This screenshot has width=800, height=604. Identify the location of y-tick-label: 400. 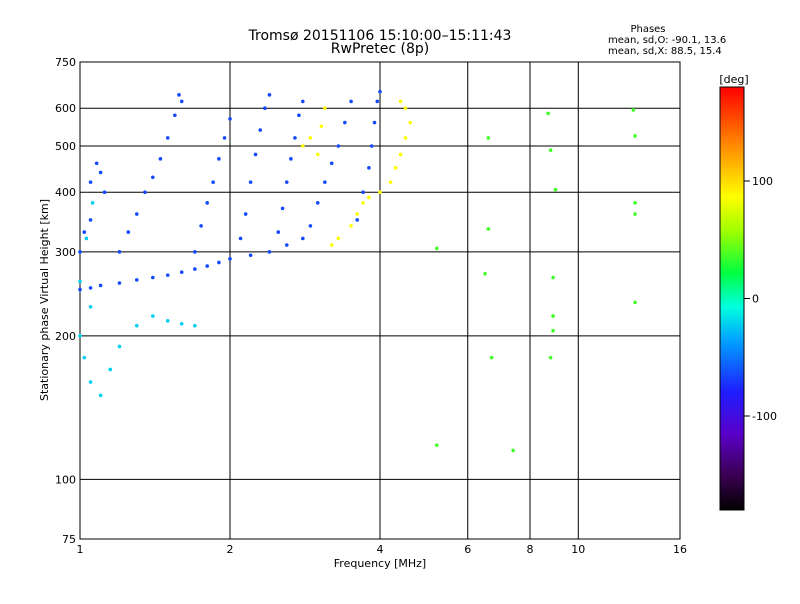
(65, 192).